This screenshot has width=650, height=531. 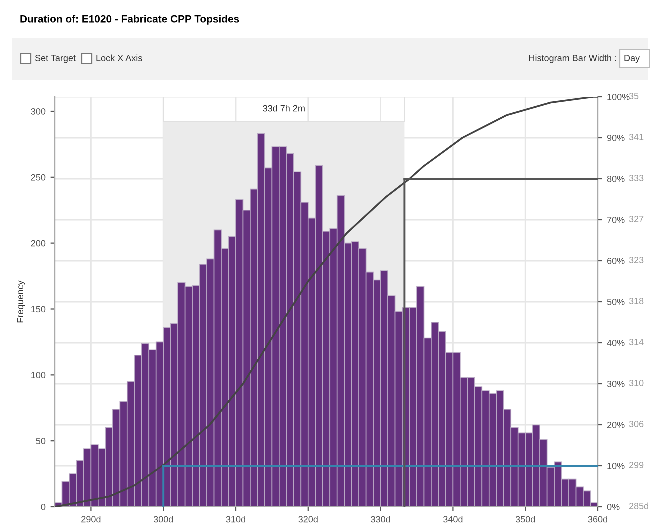 What do you see at coordinates (616, 466) in the screenshot?
I see `y2-tick-label: 10%` at bounding box center [616, 466].